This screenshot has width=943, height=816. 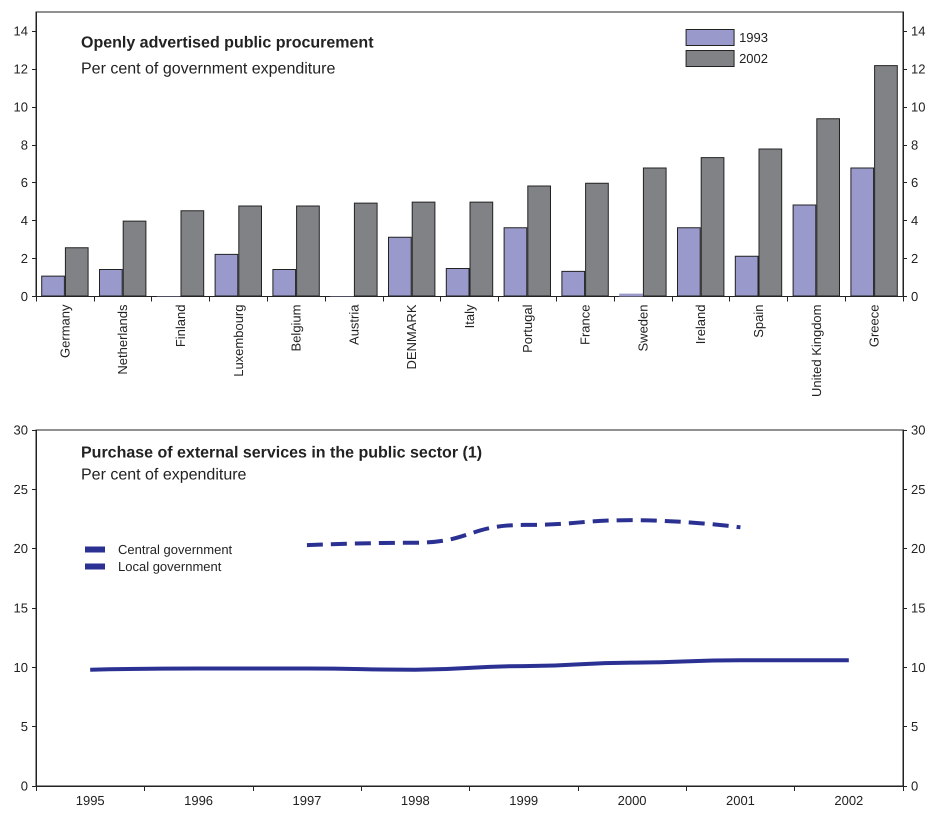 I want to click on x-tick-label: Greece, so click(x=874, y=326).